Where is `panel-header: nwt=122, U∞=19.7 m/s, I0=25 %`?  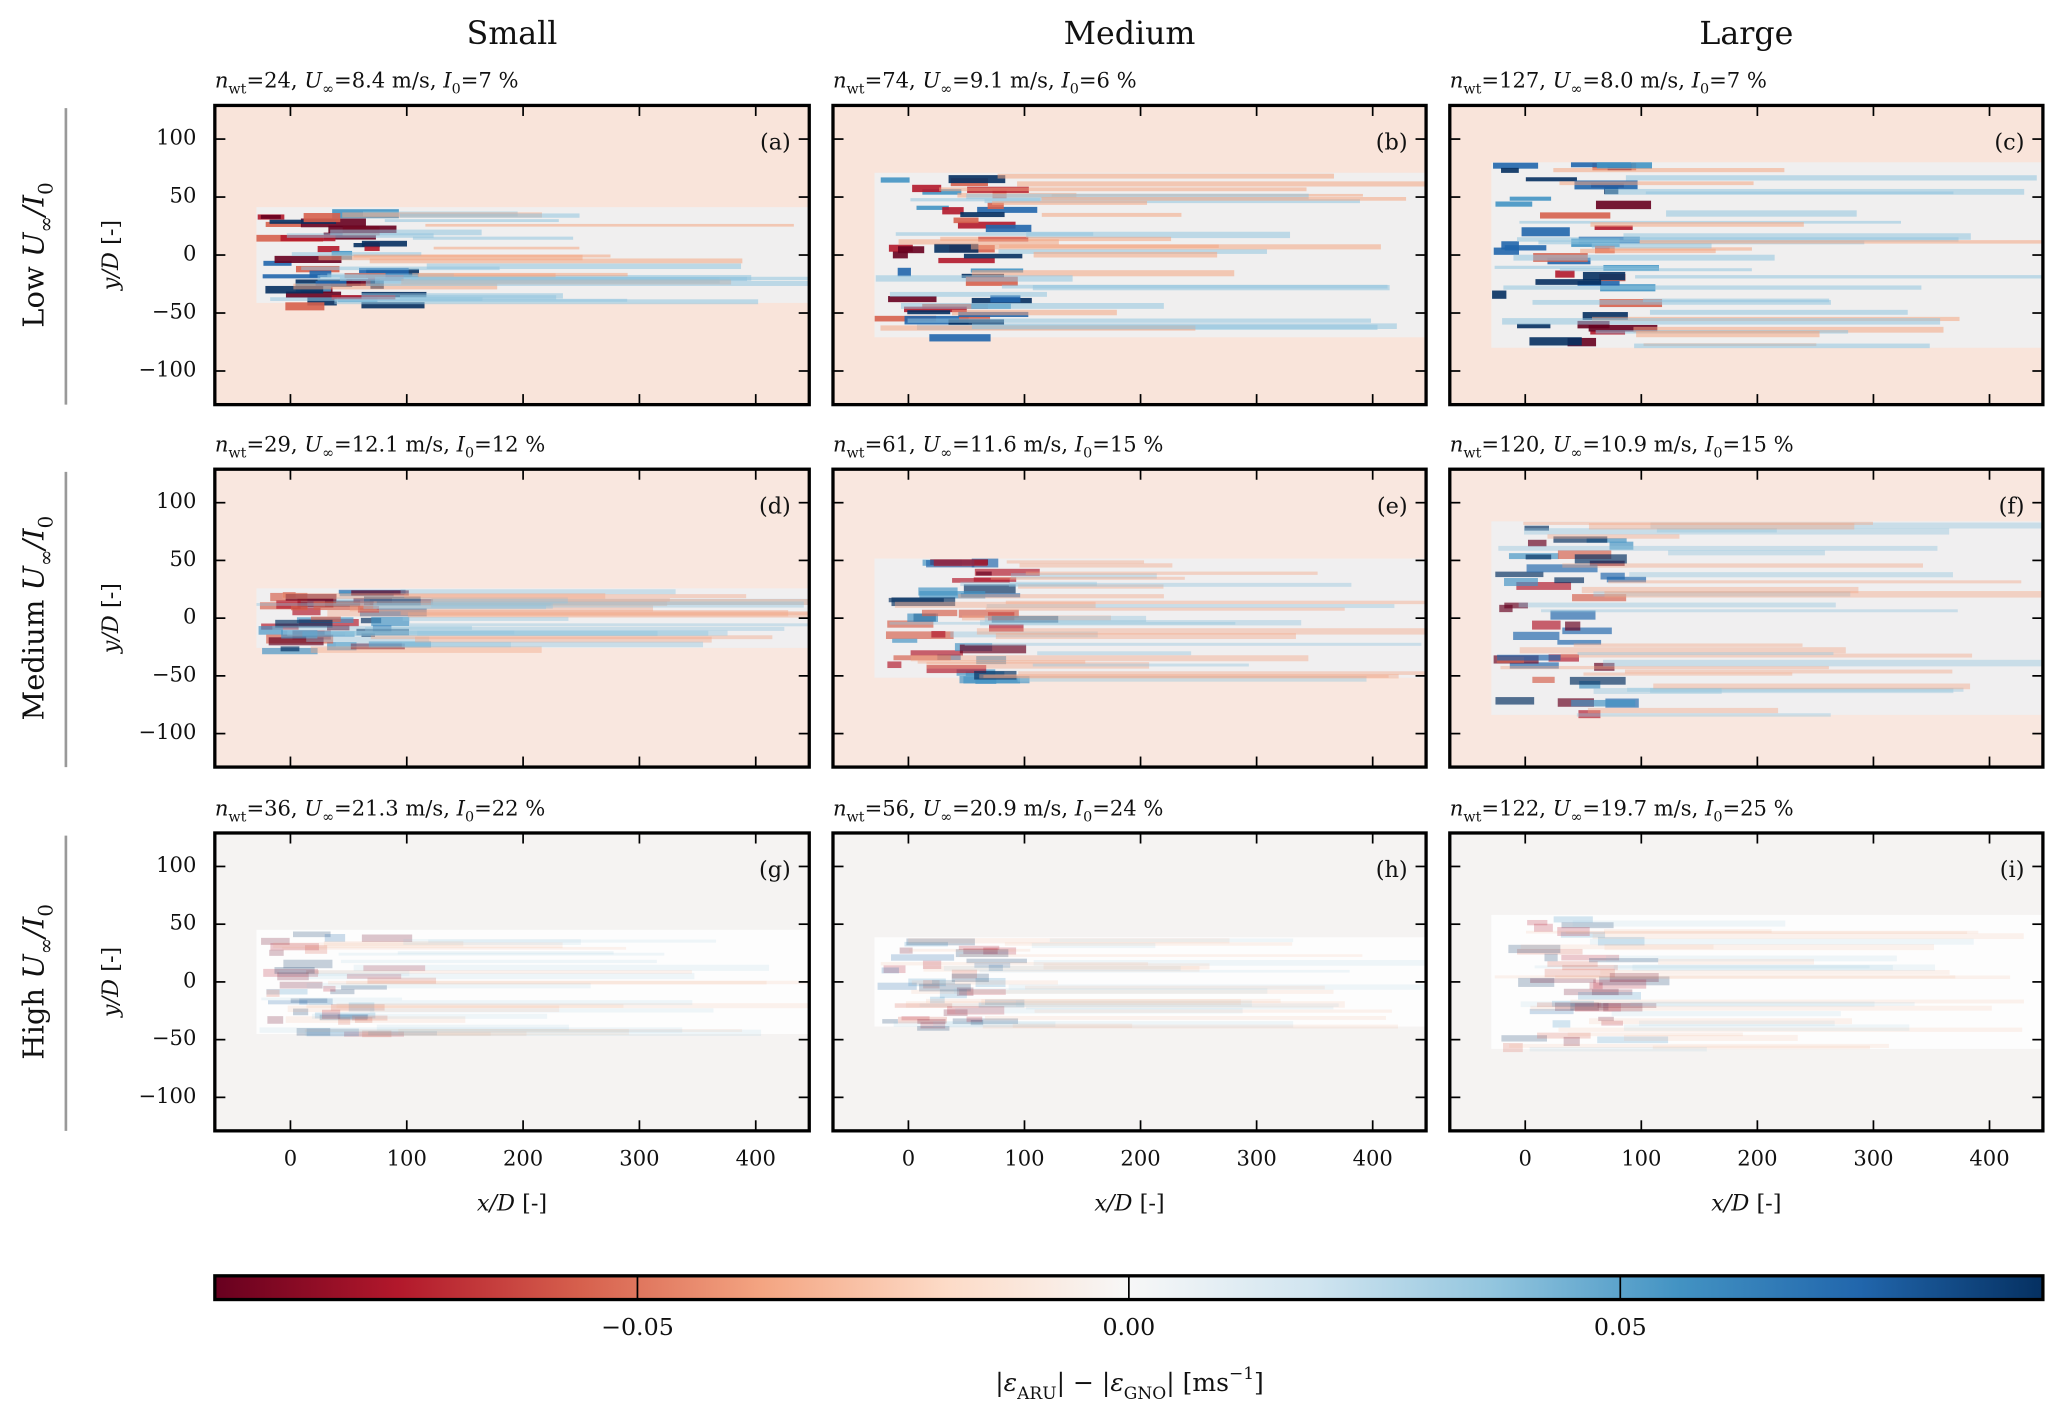 panel-header: nwt=122, U∞=19.7 m/s, I0=25 % is located at coordinates (1622, 810).